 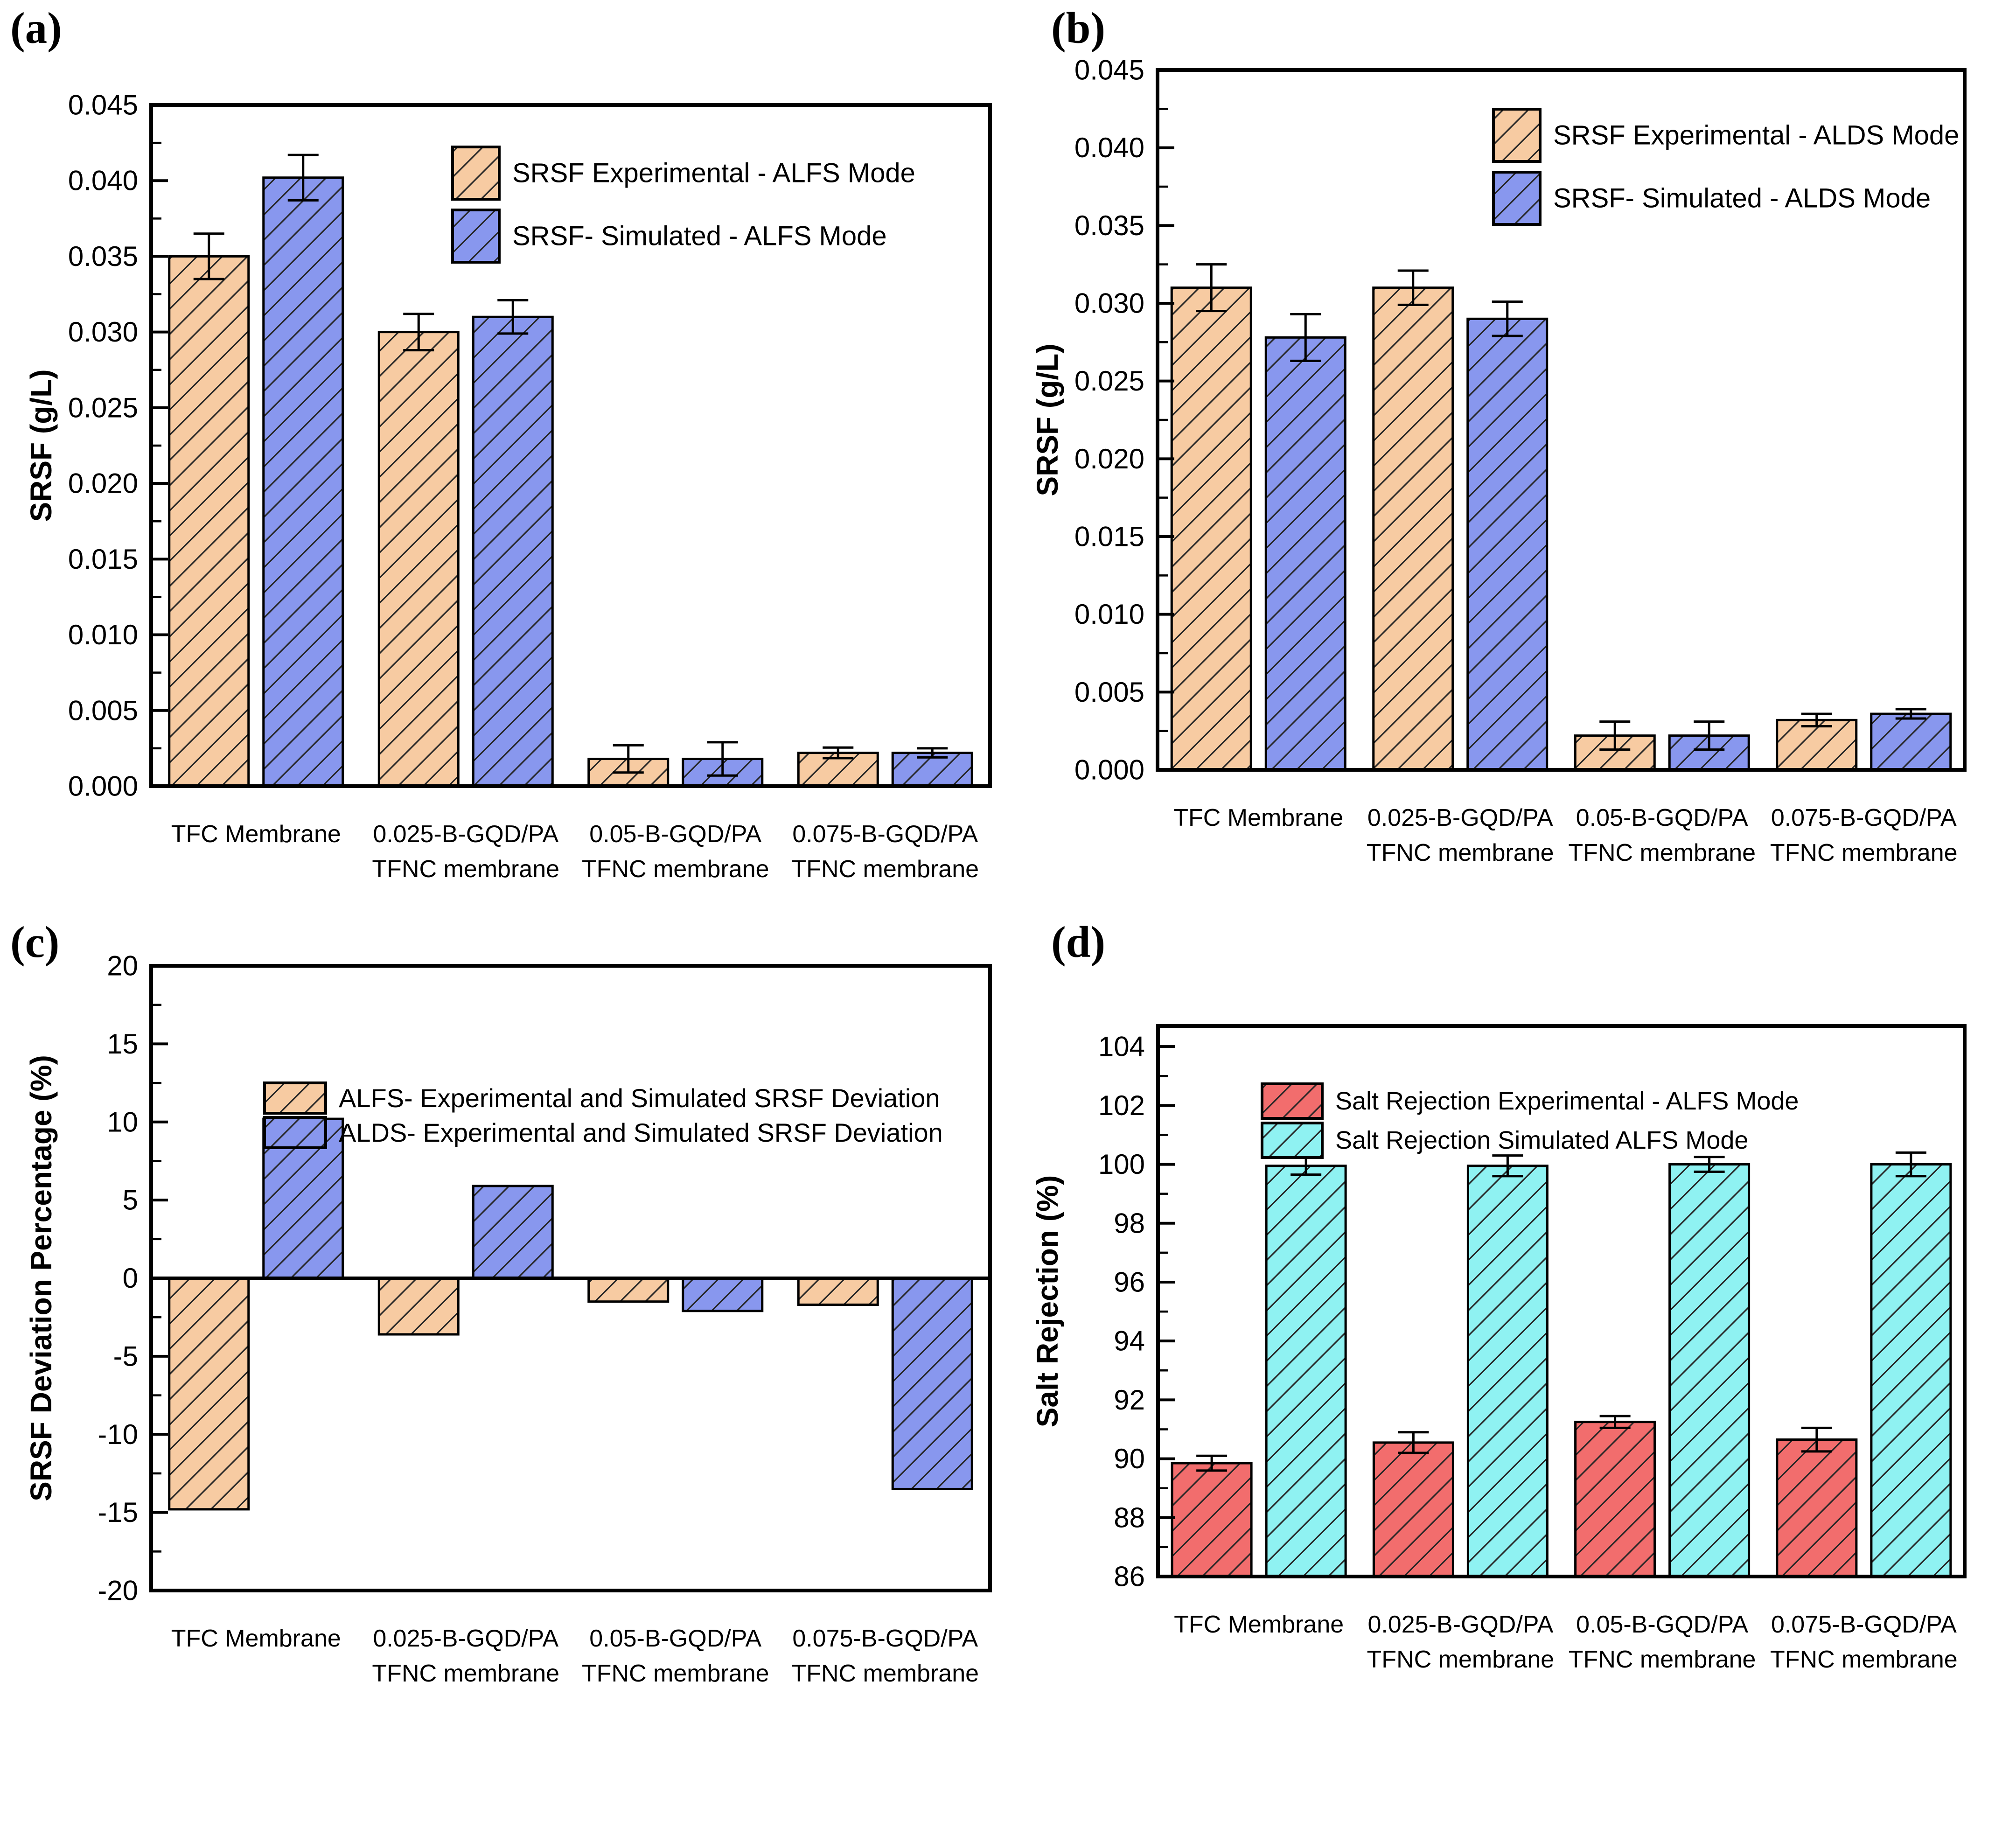 What do you see at coordinates (122, 1121) in the screenshot?
I see `y-tick-label: 10` at bounding box center [122, 1121].